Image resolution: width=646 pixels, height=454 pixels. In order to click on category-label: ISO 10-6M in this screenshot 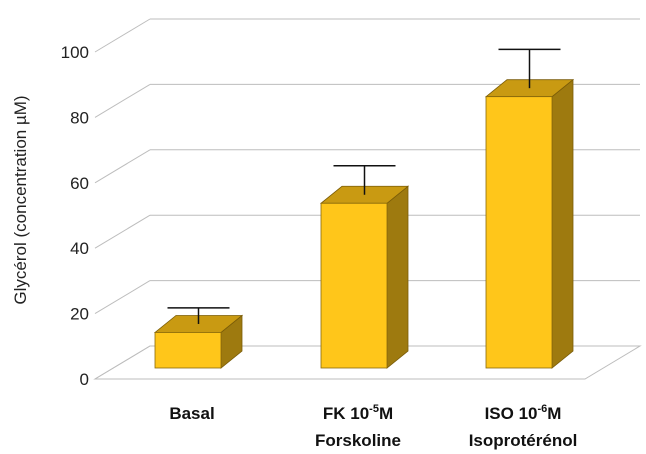, I will do `click(523, 413)`.